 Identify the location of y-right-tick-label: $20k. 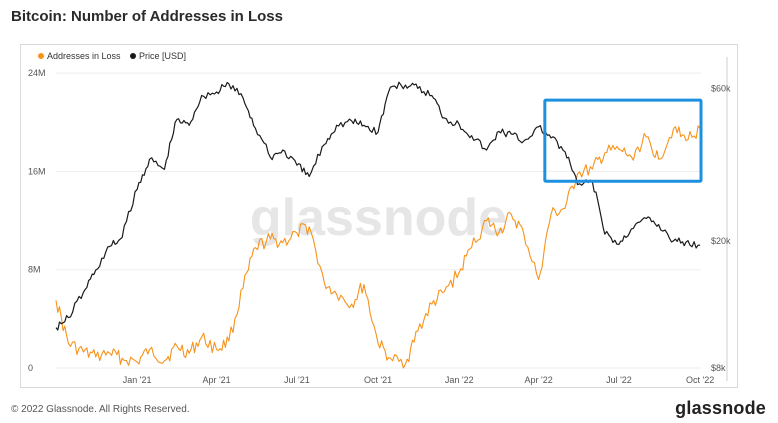
(721, 241).